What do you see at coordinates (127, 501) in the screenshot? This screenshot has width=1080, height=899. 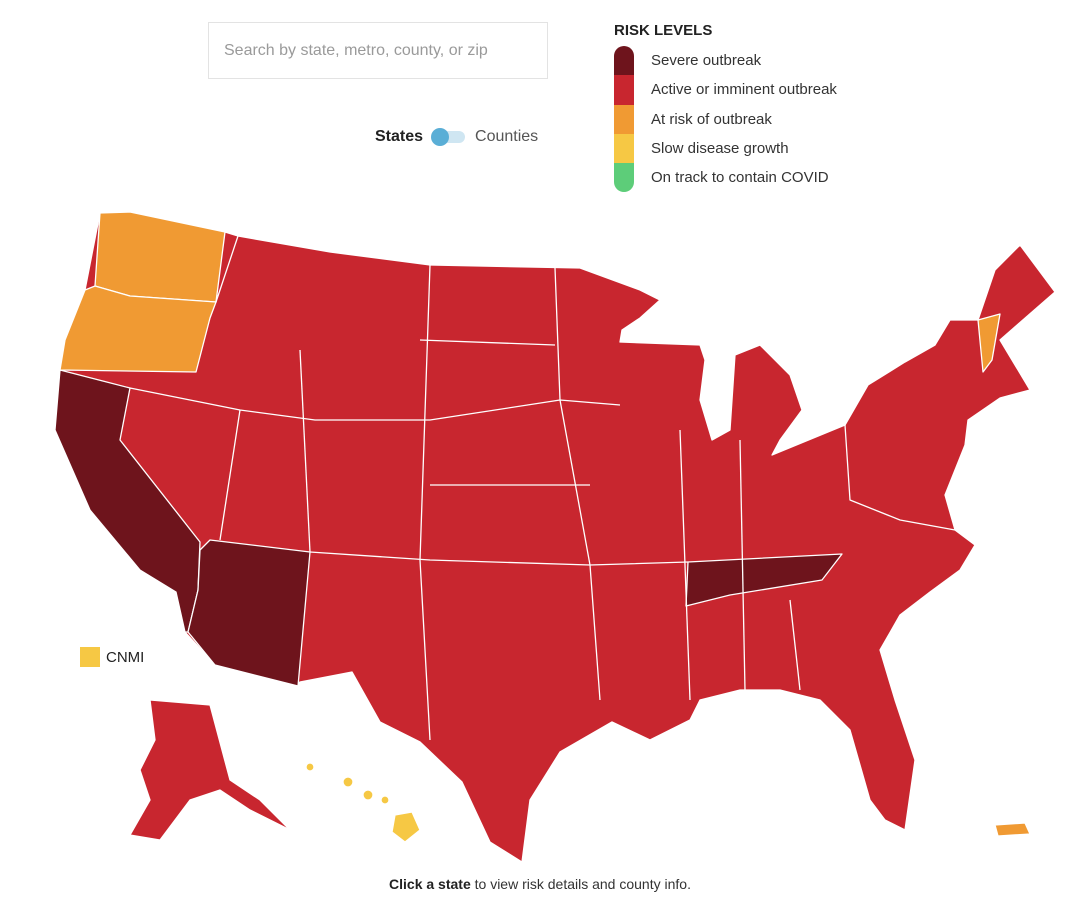 I see `state-california` at bounding box center [127, 501].